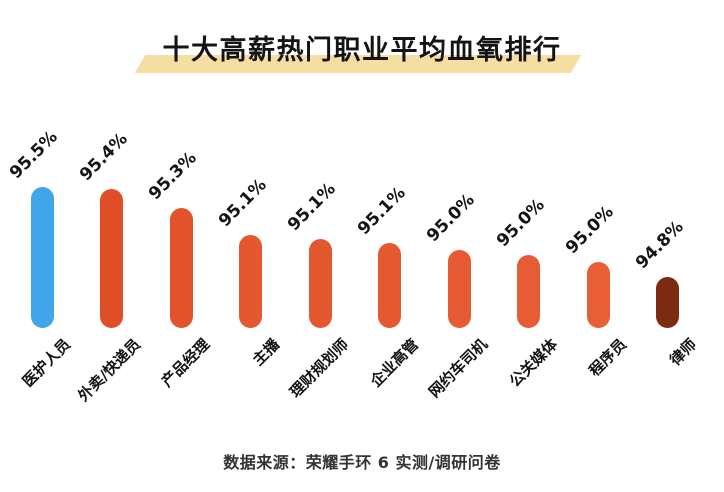 This screenshot has width=724, height=492. Describe the element at coordinates (103, 157) in the screenshot. I see `bar-value-label: 95.4%` at that location.